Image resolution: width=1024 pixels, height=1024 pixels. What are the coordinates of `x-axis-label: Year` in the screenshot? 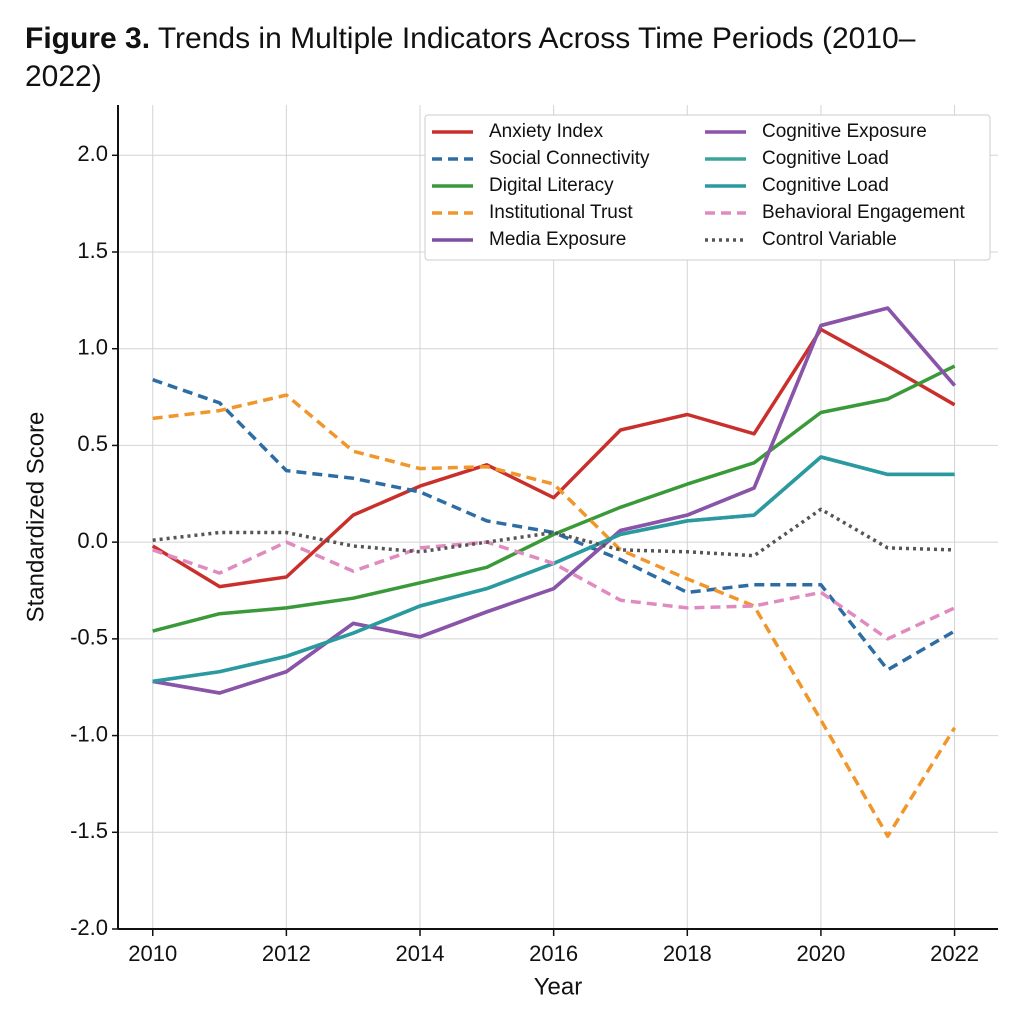 It's located at (558, 986).